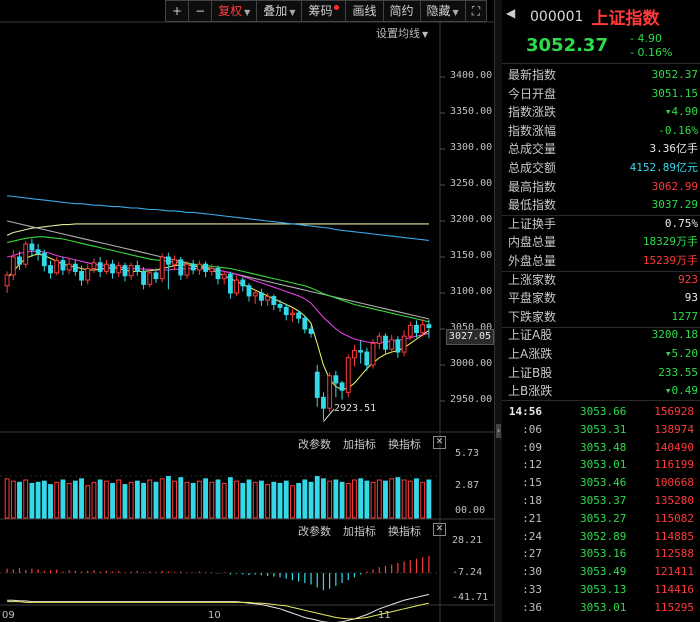 The width and height of the screenshot is (700, 622). Describe the element at coordinates (532, 205) in the screenshot. I see `stat-label: 最低指数` at that location.